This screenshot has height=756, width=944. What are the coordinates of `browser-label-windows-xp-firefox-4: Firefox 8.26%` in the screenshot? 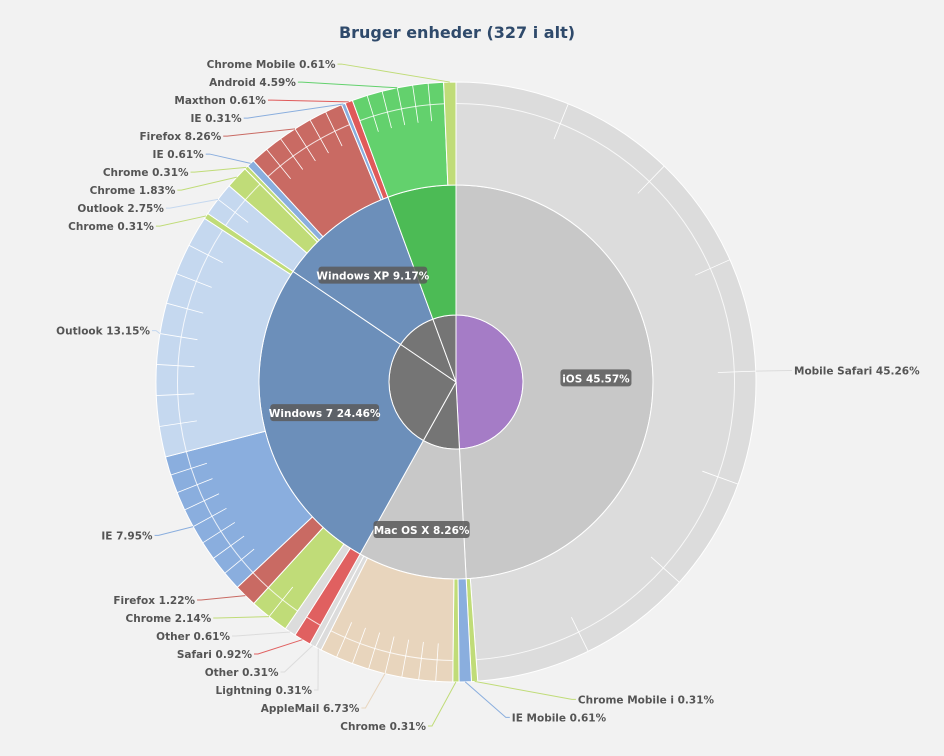 It's located at (181, 137).